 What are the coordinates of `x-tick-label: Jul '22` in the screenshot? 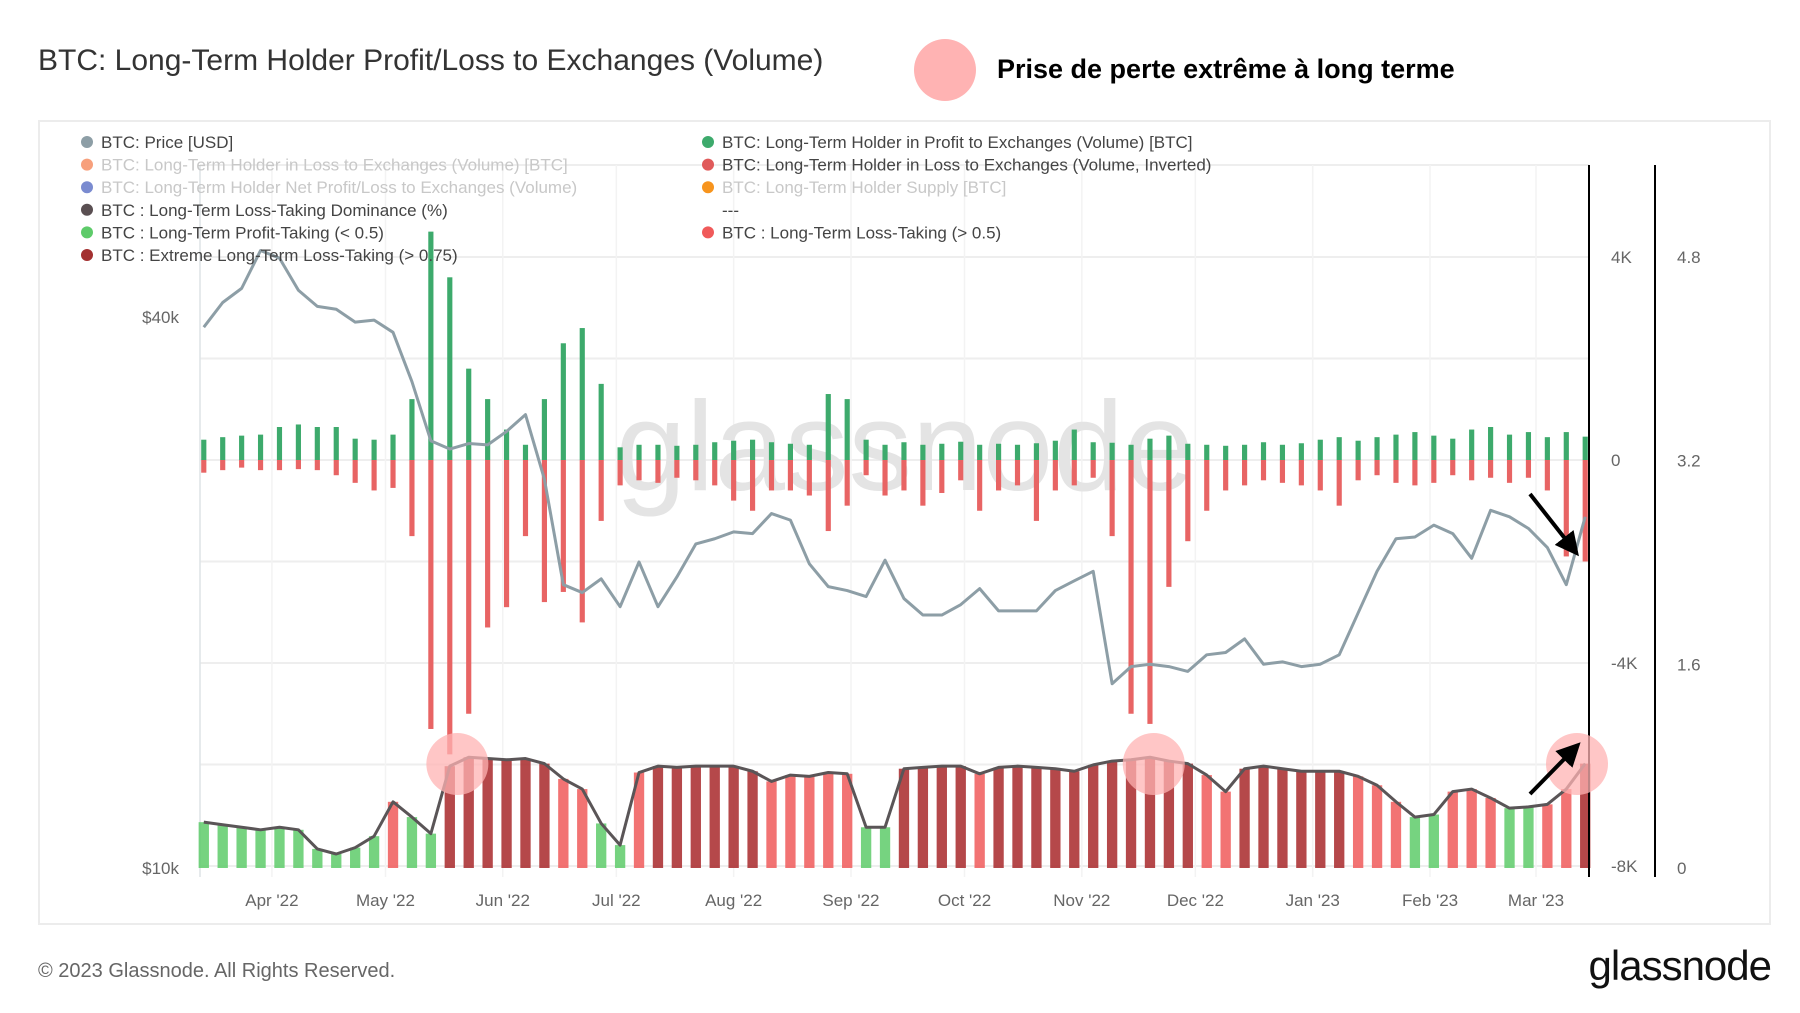 It's located at (616, 900).